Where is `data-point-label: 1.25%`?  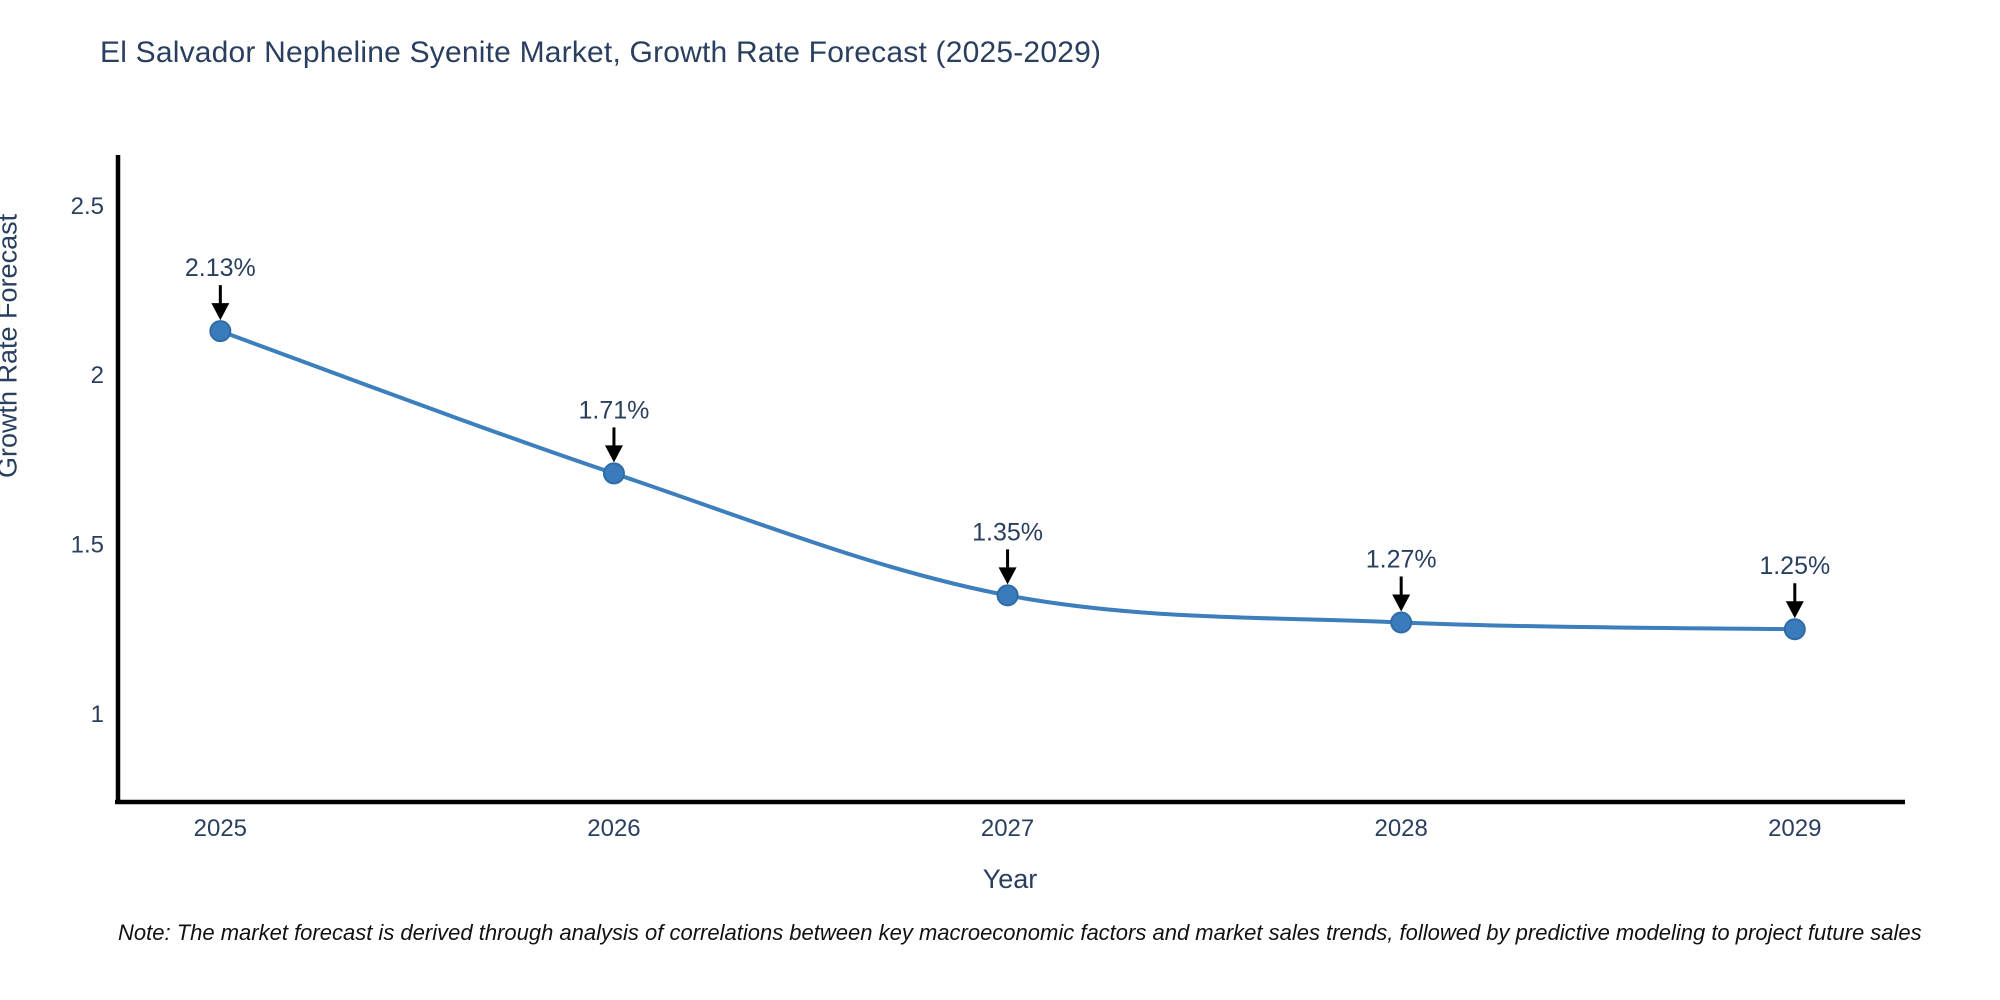 data-point-label: 1.25% is located at coordinates (1794, 566).